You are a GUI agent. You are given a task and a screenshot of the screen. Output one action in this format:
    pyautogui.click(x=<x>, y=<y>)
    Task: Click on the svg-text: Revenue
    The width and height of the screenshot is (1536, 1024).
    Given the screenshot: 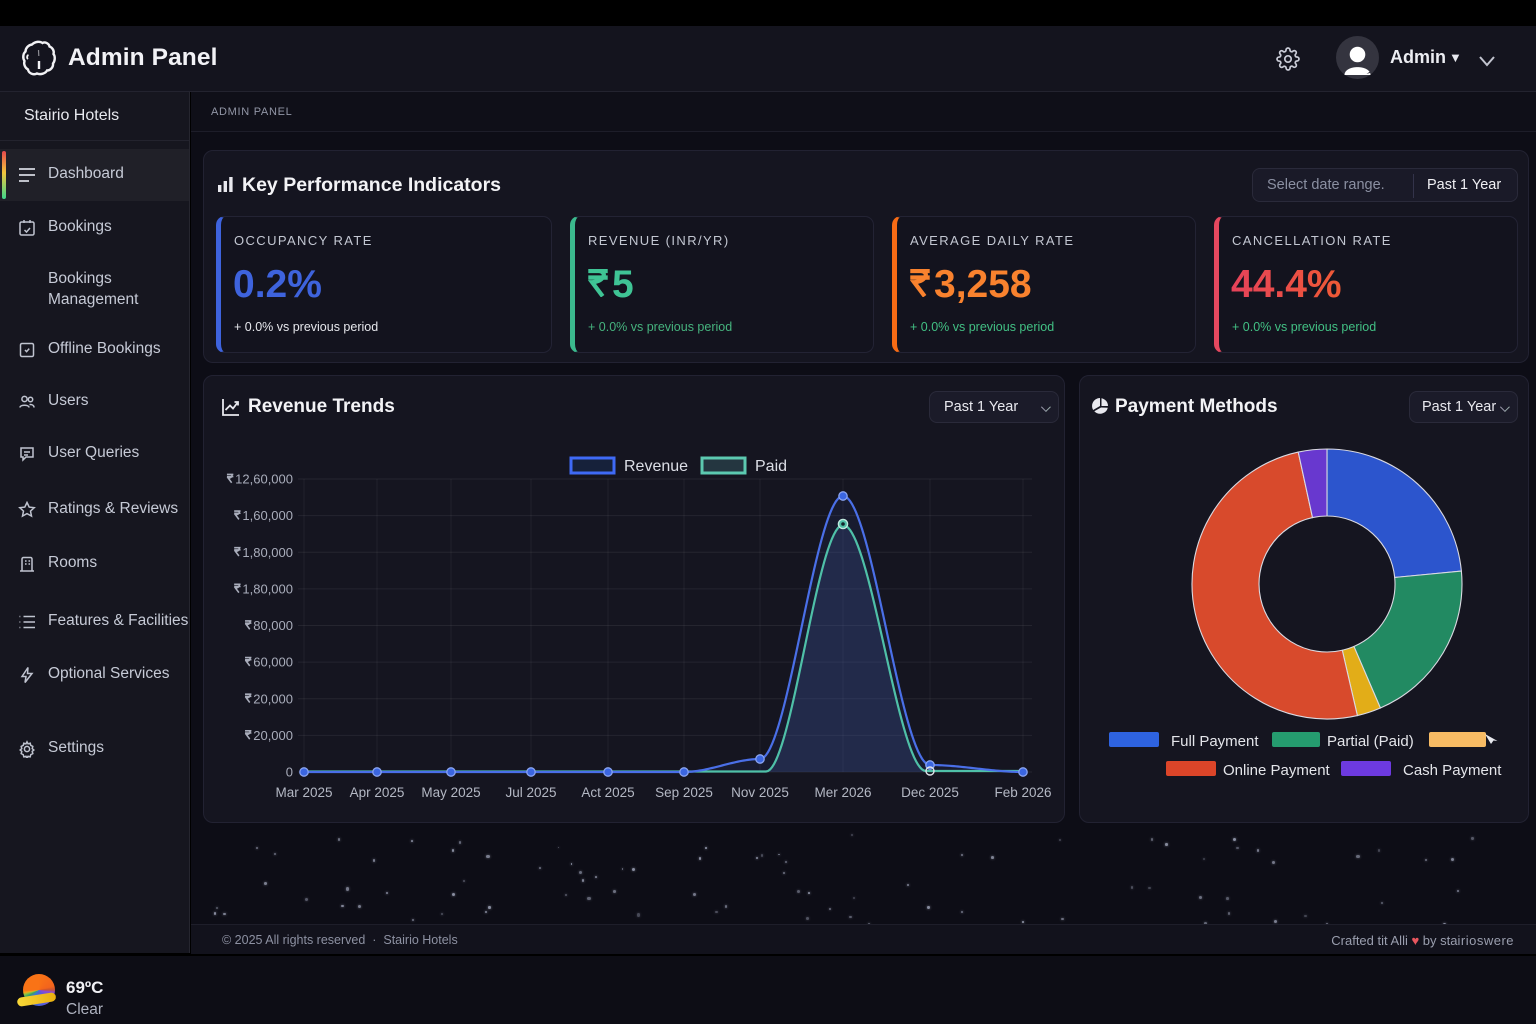 What is the action you would take?
    pyautogui.click(x=656, y=466)
    